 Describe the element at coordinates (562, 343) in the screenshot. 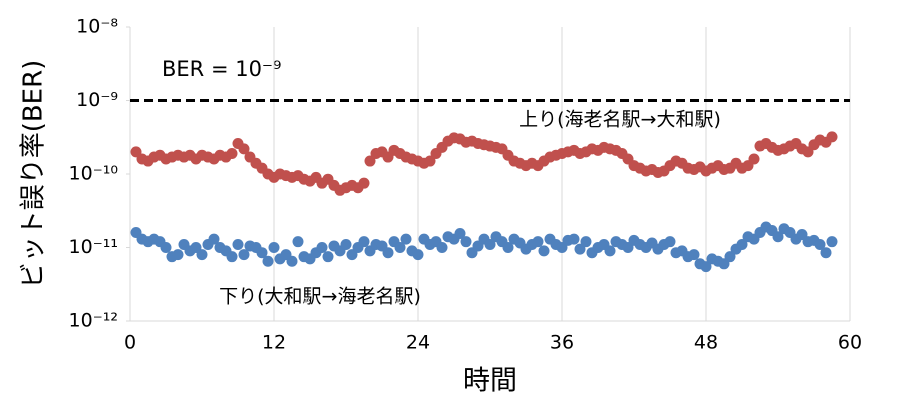

I see `x-tick-label: 36` at that location.